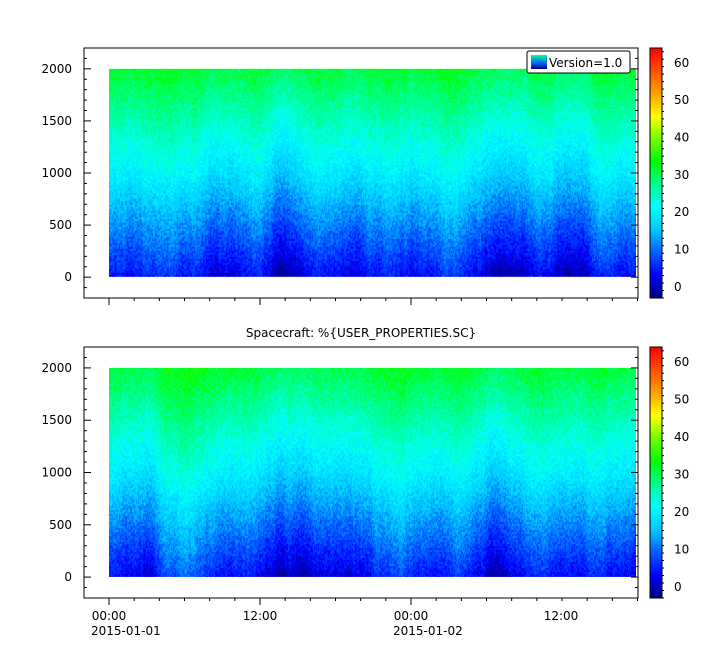 The height and width of the screenshot is (647, 722). I want to click on x-axis-top, so click(373, 301).